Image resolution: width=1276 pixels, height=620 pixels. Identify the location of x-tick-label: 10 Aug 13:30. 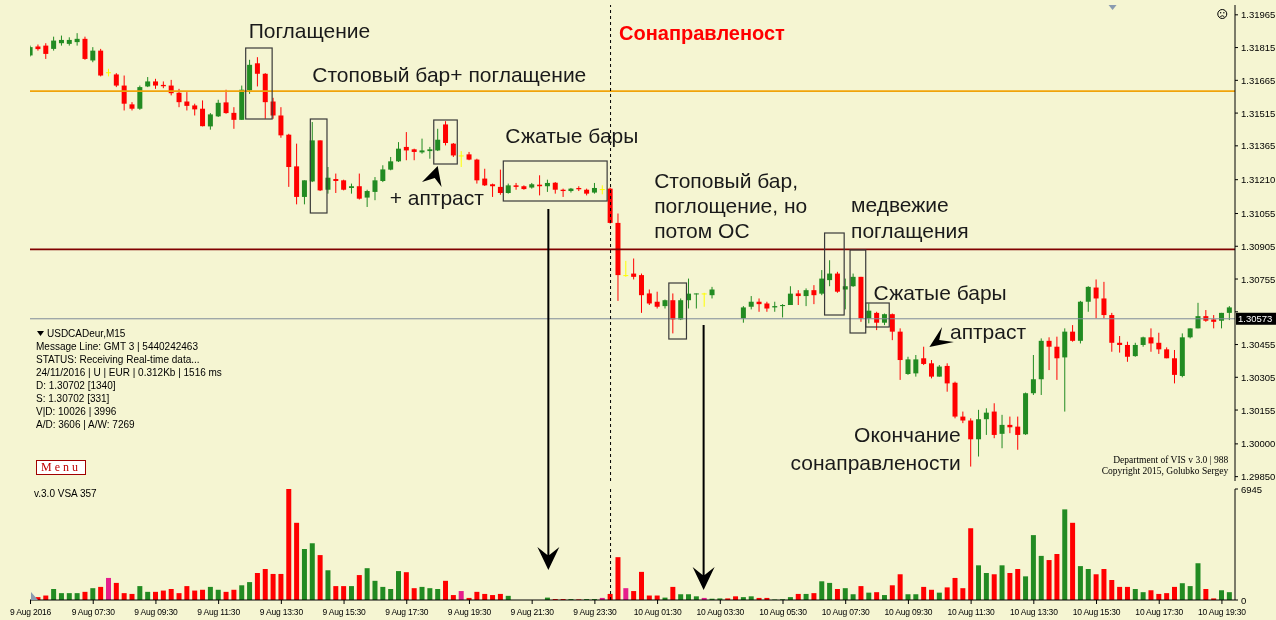
(1034, 612).